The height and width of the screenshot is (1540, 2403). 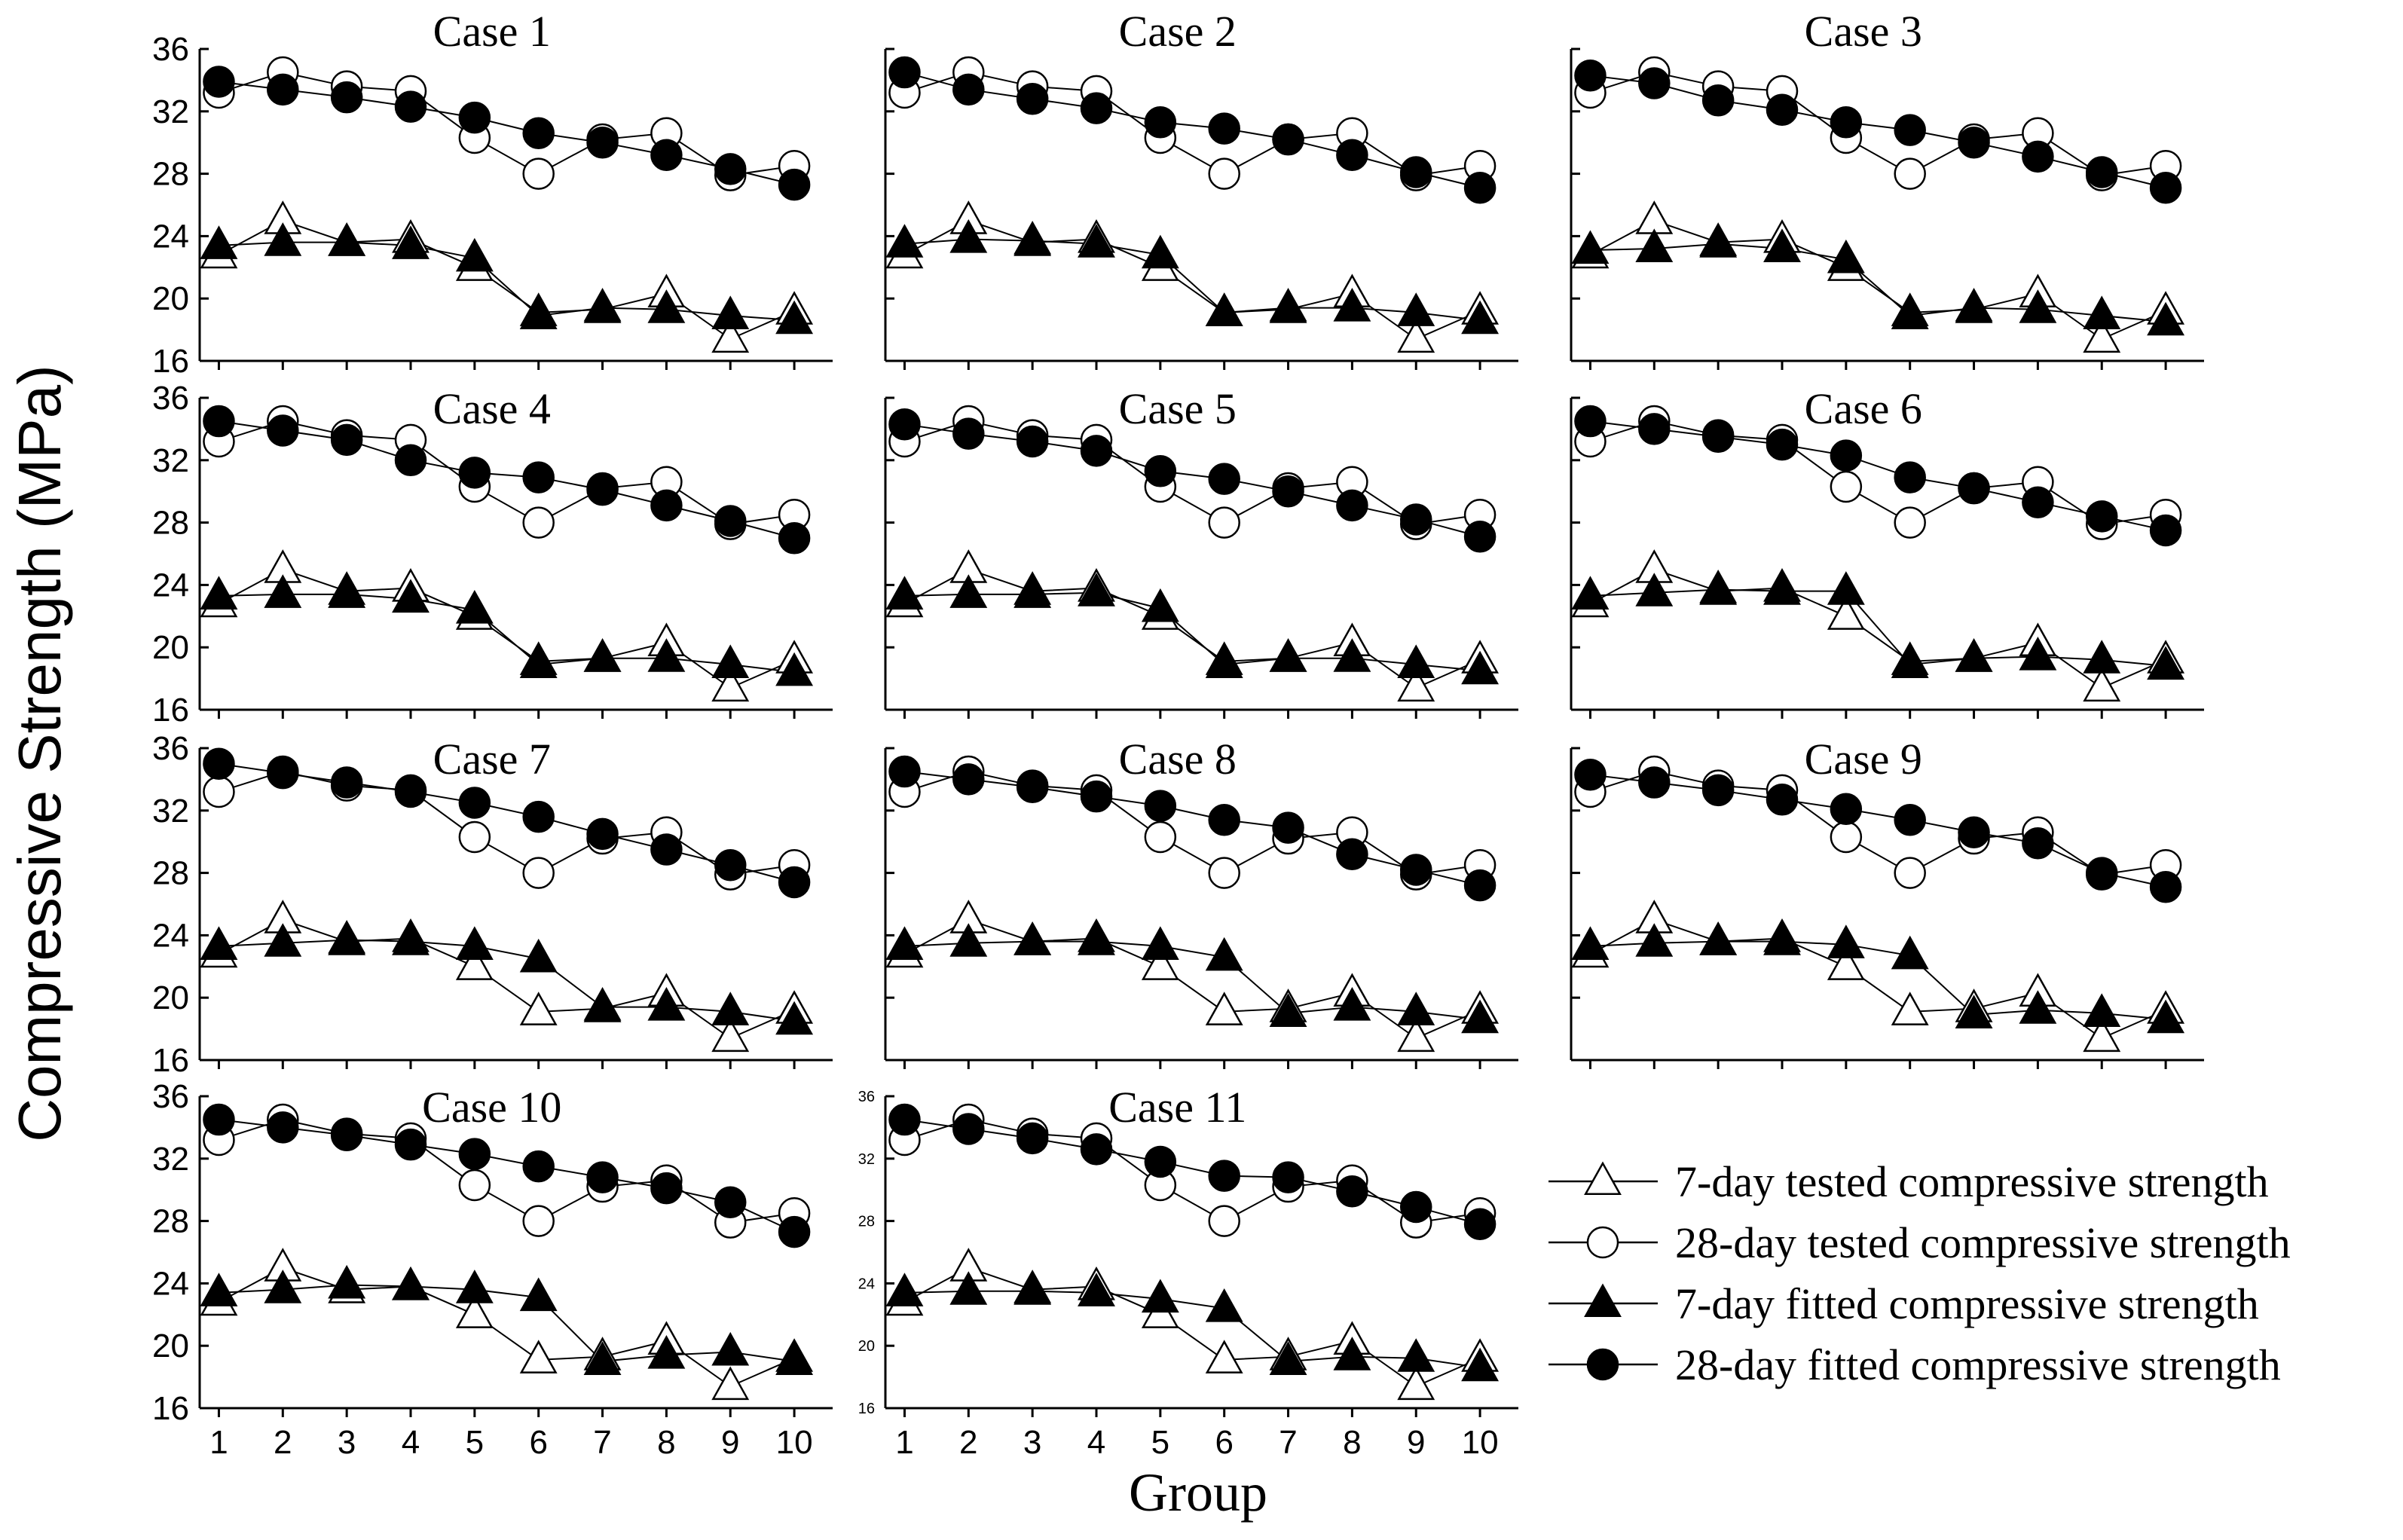 What do you see at coordinates (1863, 759) in the screenshot?
I see `panel-title: Case 9` at bounding box center [1863, 759].